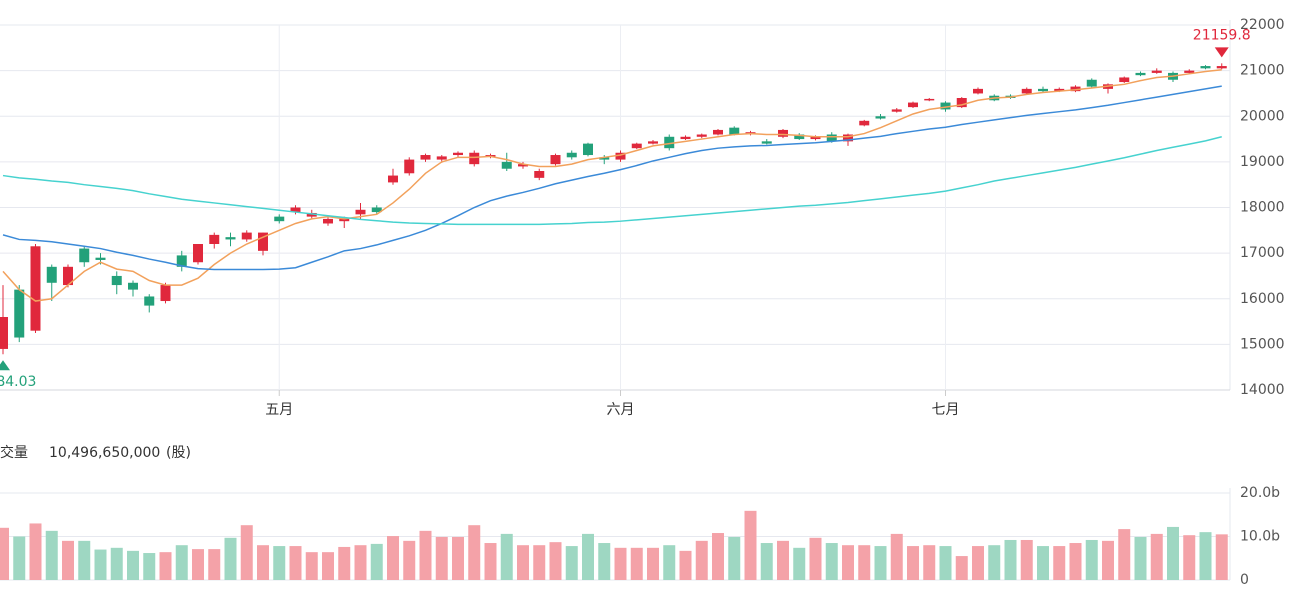  What do you see at coordinates (946, 410) in the screenshot?
I see `x-tick-label: 七月` at bounding box center [946, 410].